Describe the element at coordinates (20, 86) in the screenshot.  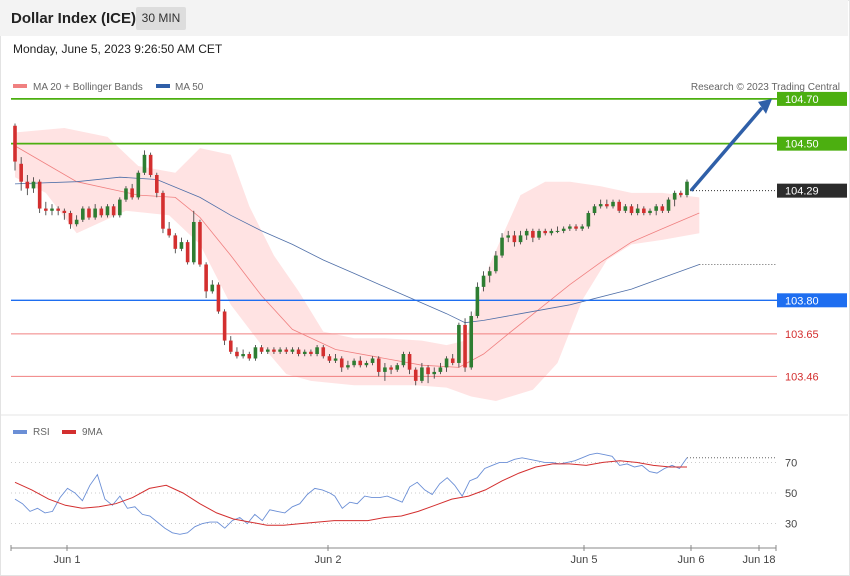
I see `legend-ma20-swatch` at that location.